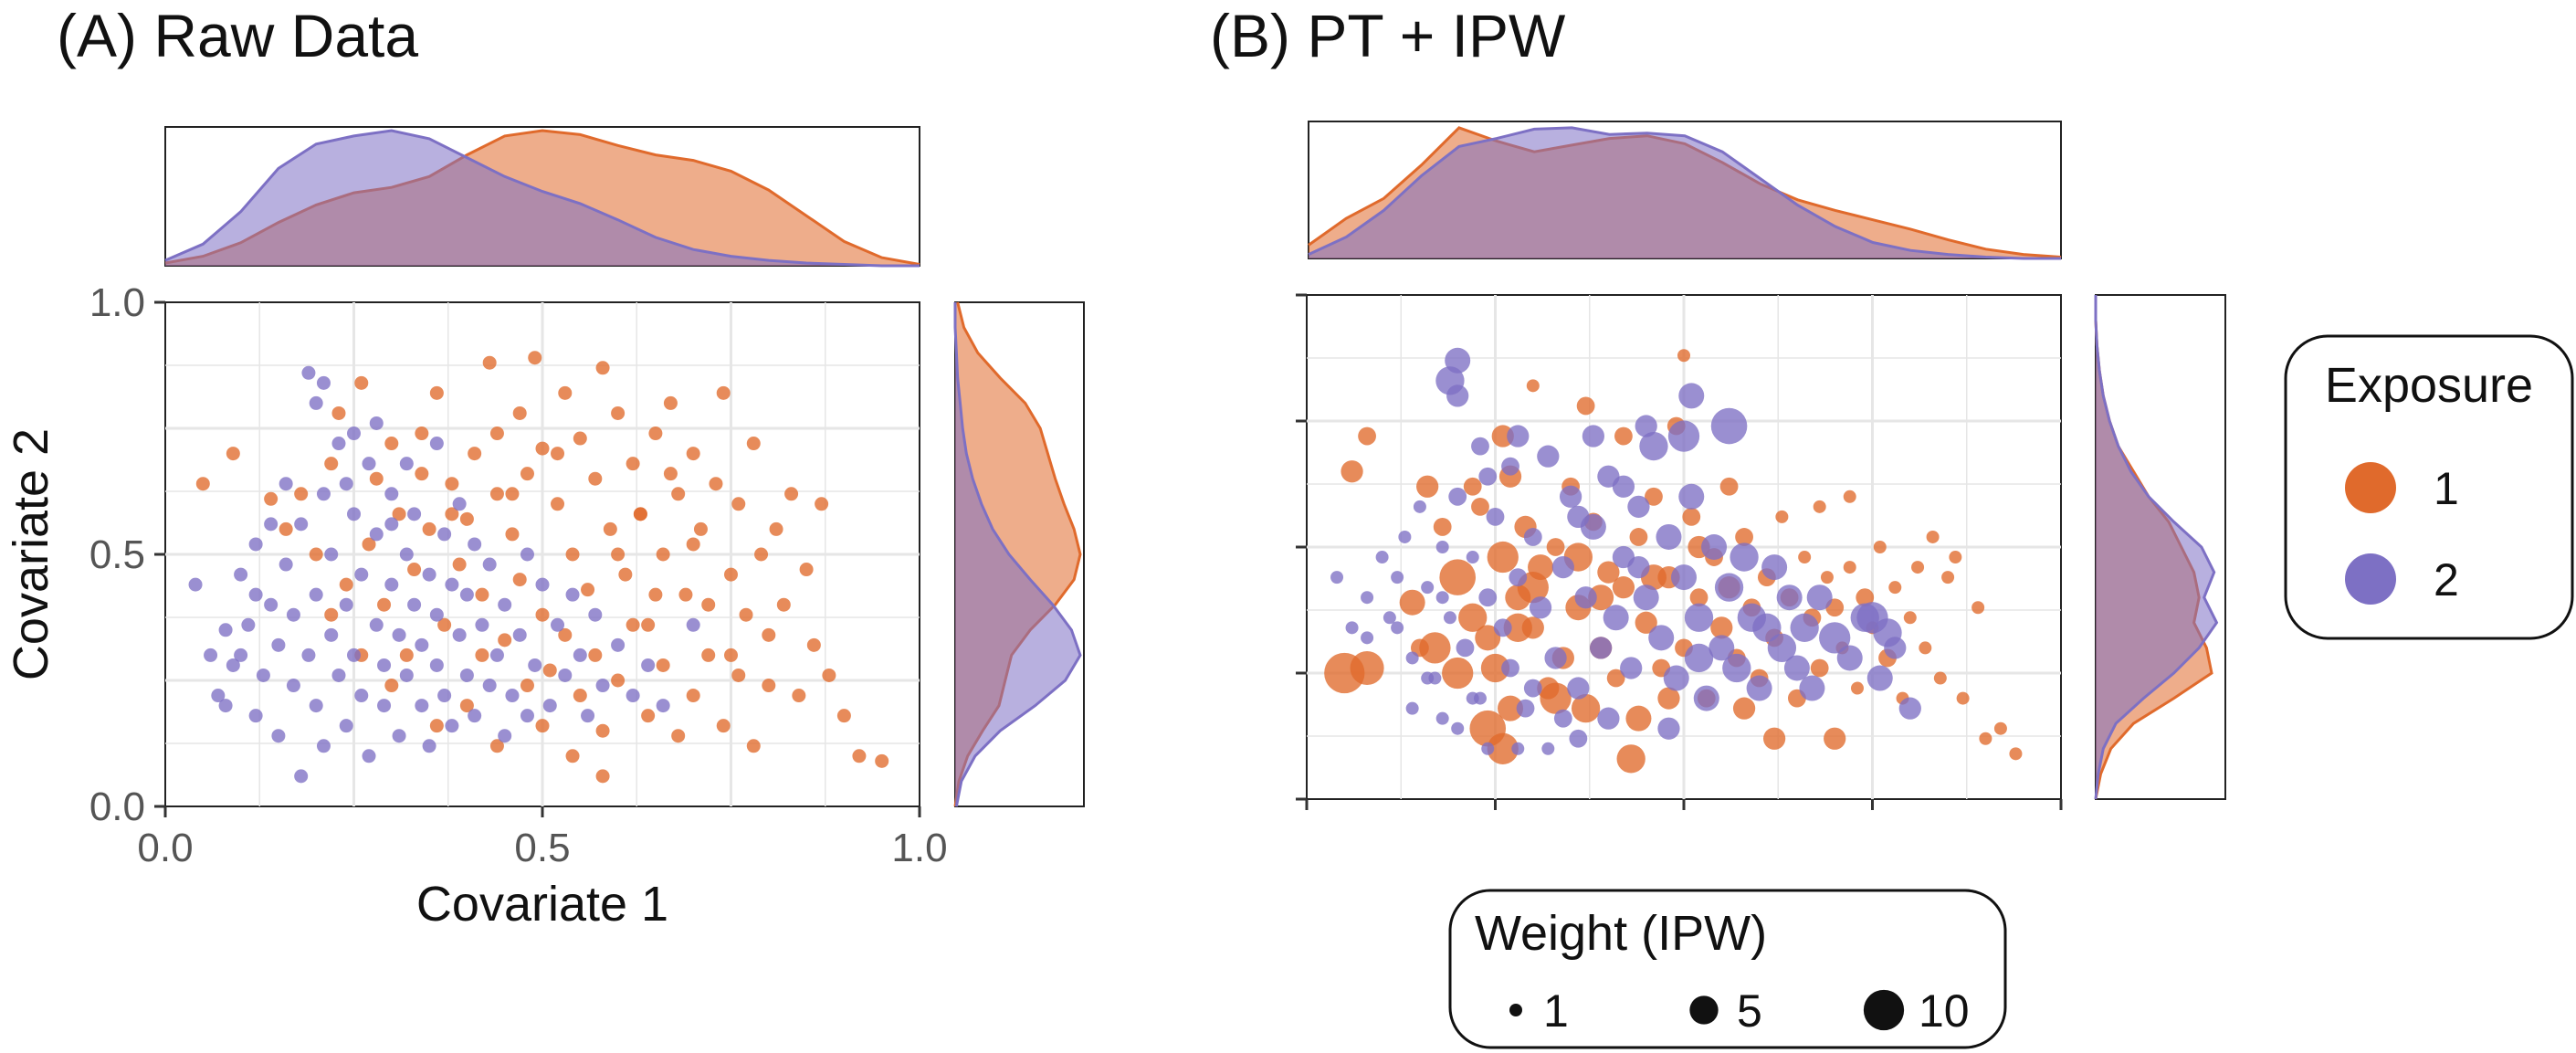 Image resolution: width=2576 pixels, height=1053 pixels. Describe the element at coordinates (117, 302) in the screenshot. I see `y-tick-label: 1.0` at that location.